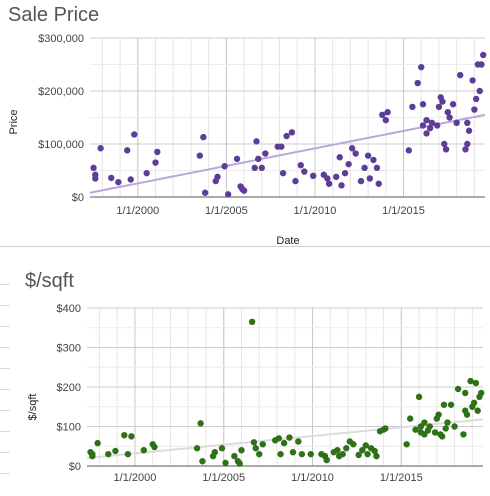 This screenshot has width=490, height=496. What do you see at coordinates (69, 349) in the screenshot?
I see `y-tick-label: $300` at bounding box center [69, 349].